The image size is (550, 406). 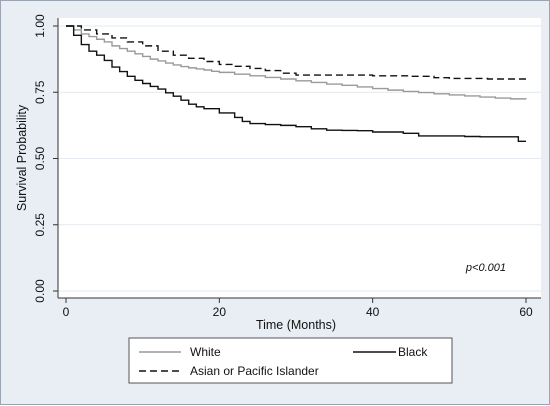 I want to click on legend-label-white: White, so click(x=205, y=352).